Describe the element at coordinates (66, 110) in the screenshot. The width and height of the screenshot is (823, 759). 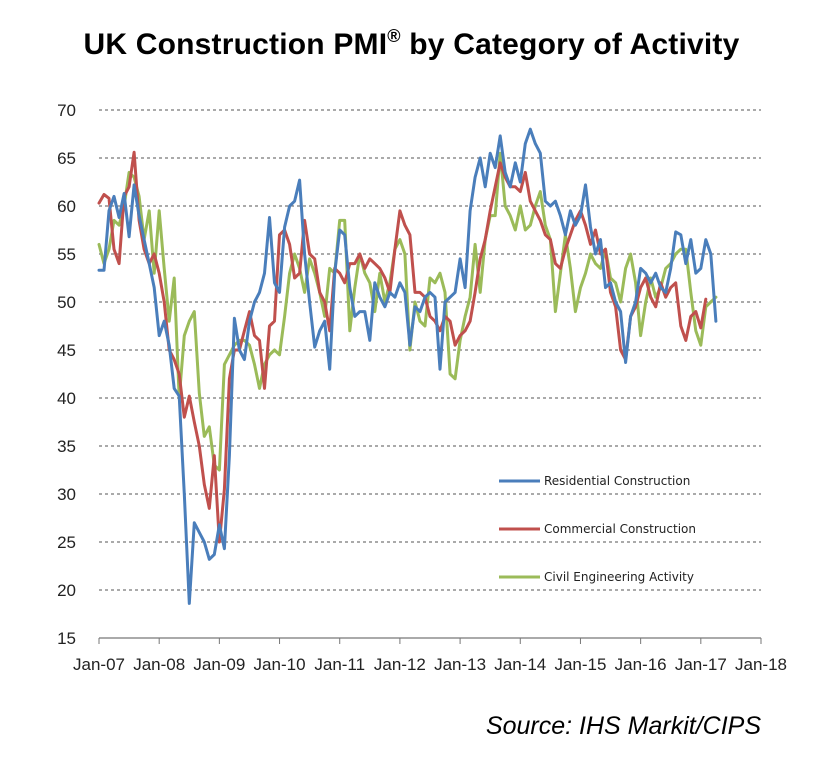
I see `y-tick-label: 70` at that location.